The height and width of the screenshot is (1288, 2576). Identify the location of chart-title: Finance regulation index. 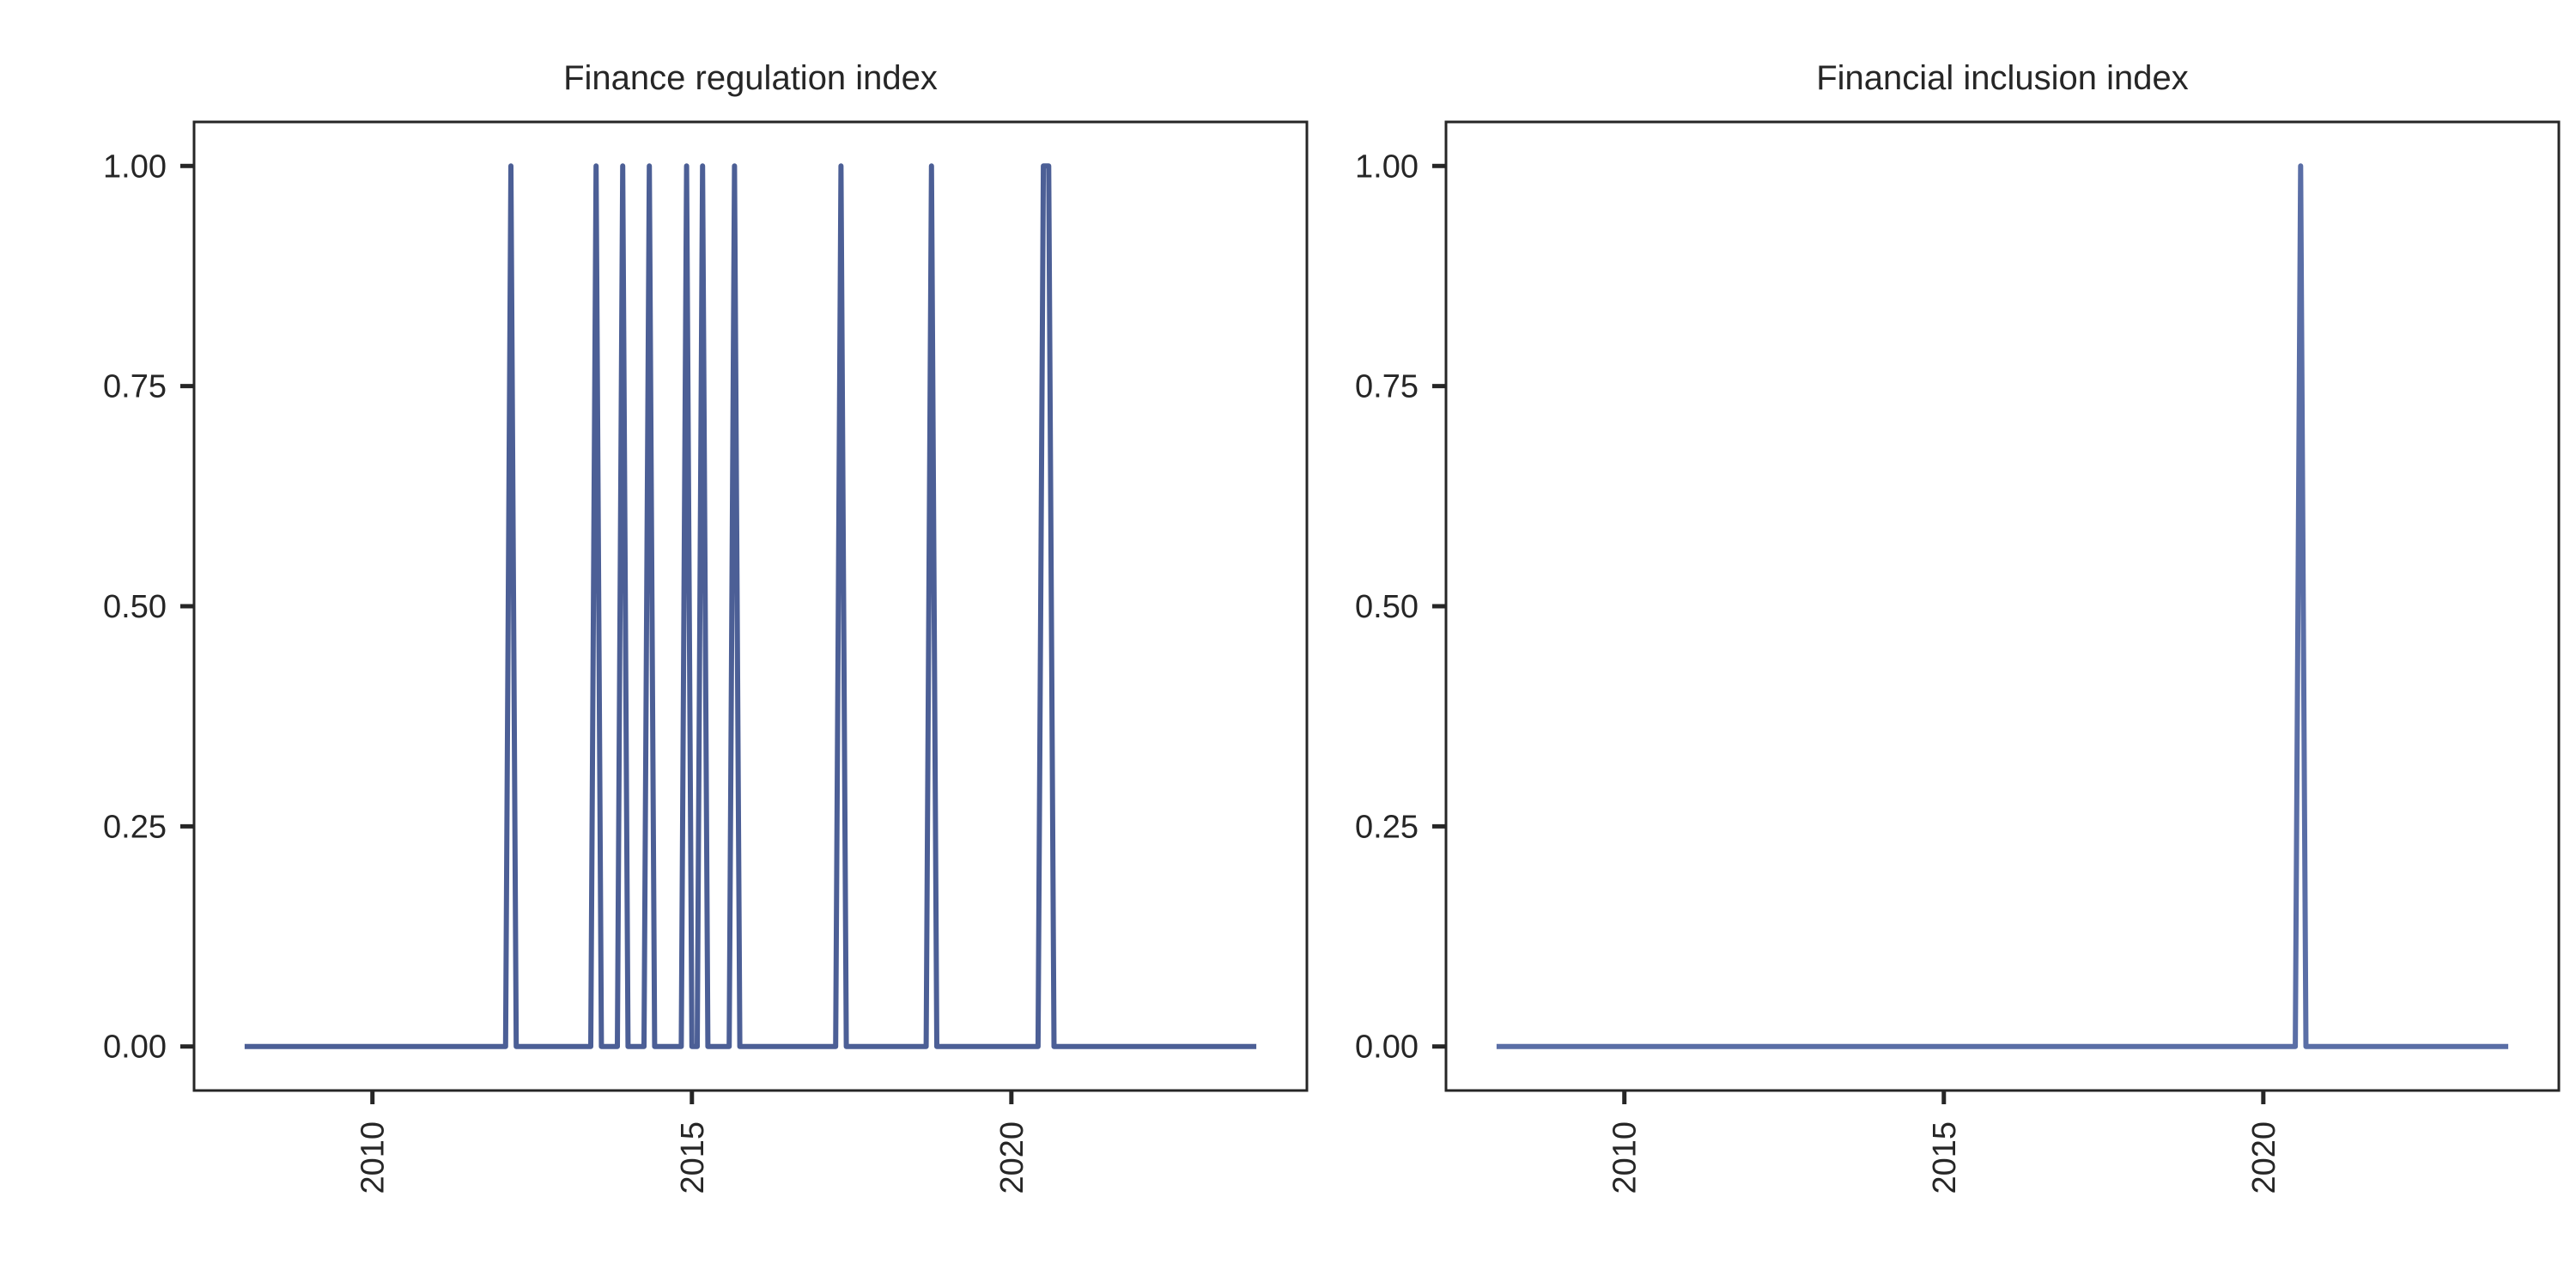
(750, 78).